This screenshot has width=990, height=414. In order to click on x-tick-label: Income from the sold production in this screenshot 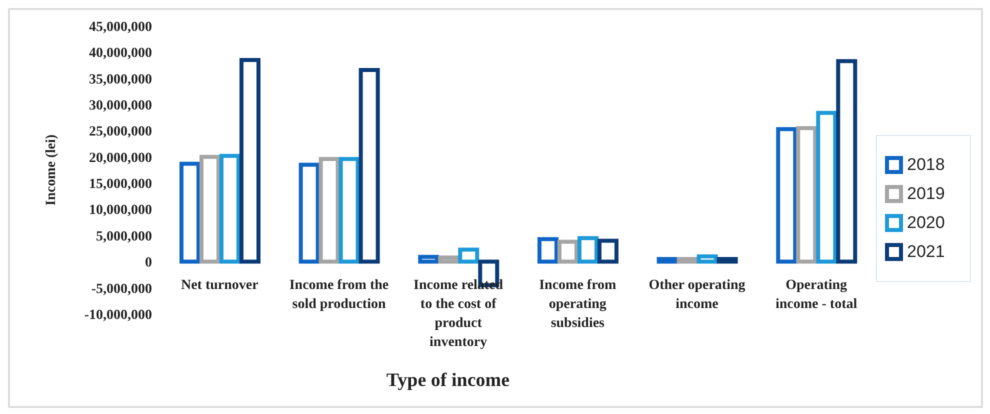, I will do `click(339, 295)`.